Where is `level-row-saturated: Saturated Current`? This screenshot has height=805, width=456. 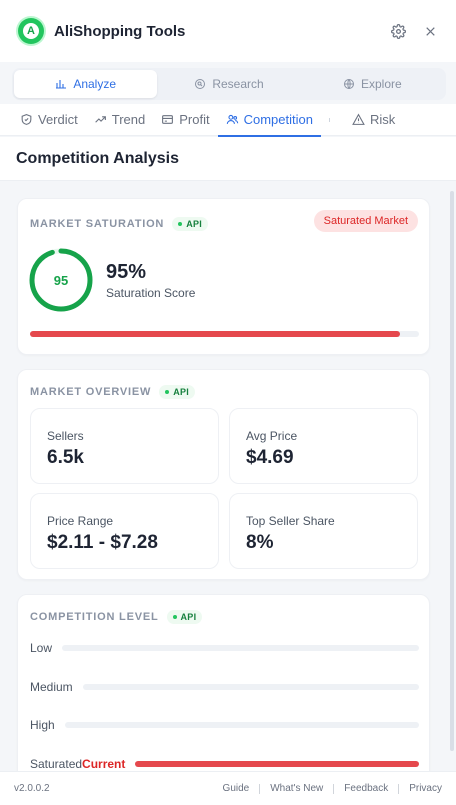
level-row-saturated: Saturated Current is located at coordinates (224, 763).